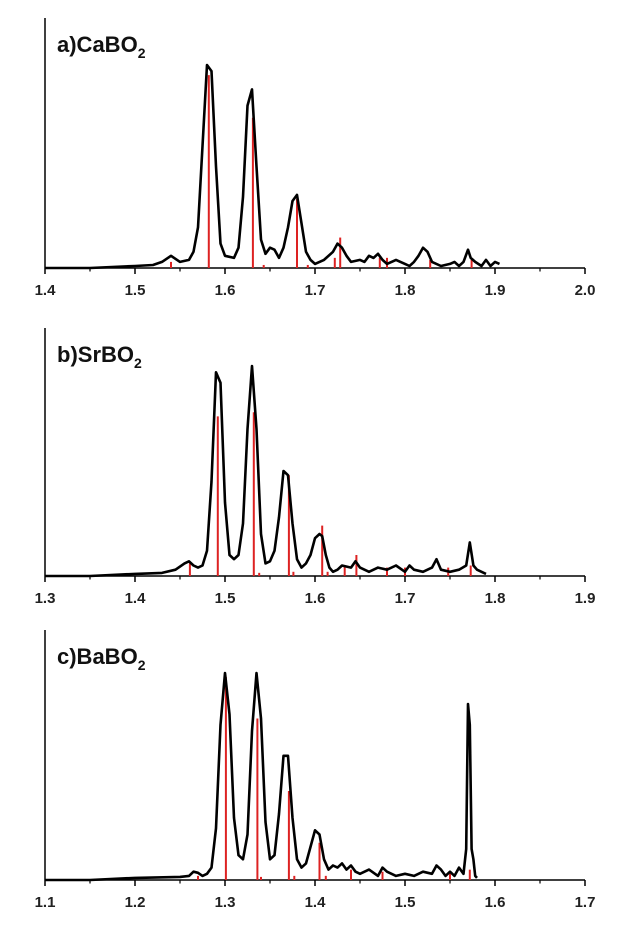 The width and height of the screenshot is (626, 936). Describe the element at coordinates (97, 44) in the screenshot. I see `panel-title-text: a)CaBO` at that location.